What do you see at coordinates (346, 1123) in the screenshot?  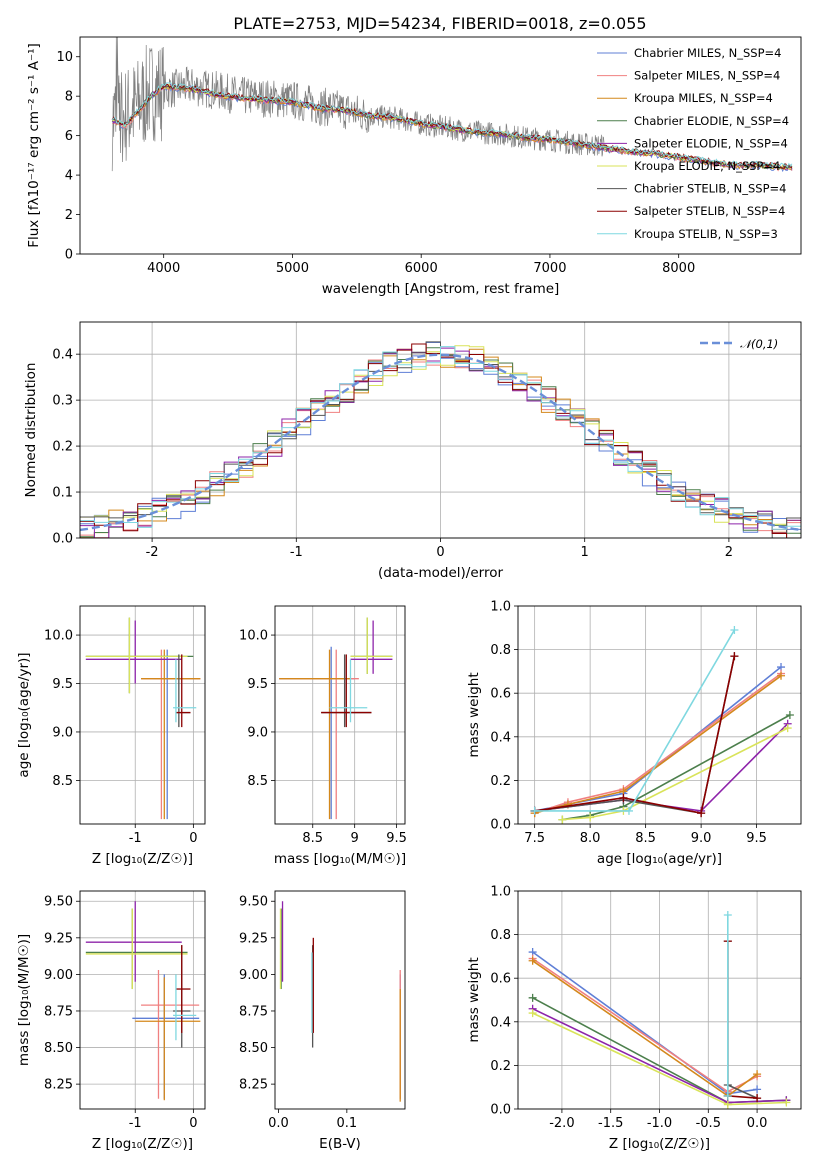 I see `x-tick-label: 0.1` at bounding box center [346, 1123].